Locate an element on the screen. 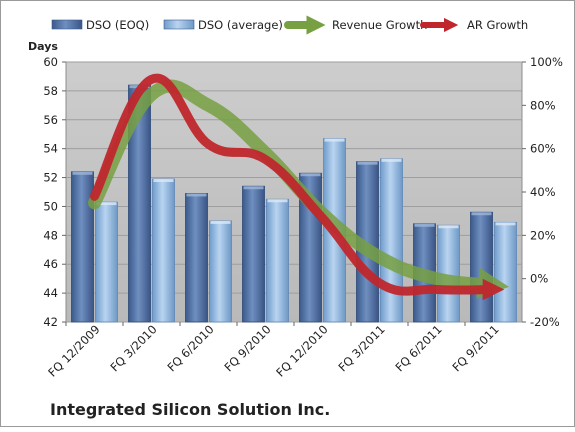 This screenshot has height=432, width=575. y-left-tick-label: 48 is located at coordinates (50, 235).